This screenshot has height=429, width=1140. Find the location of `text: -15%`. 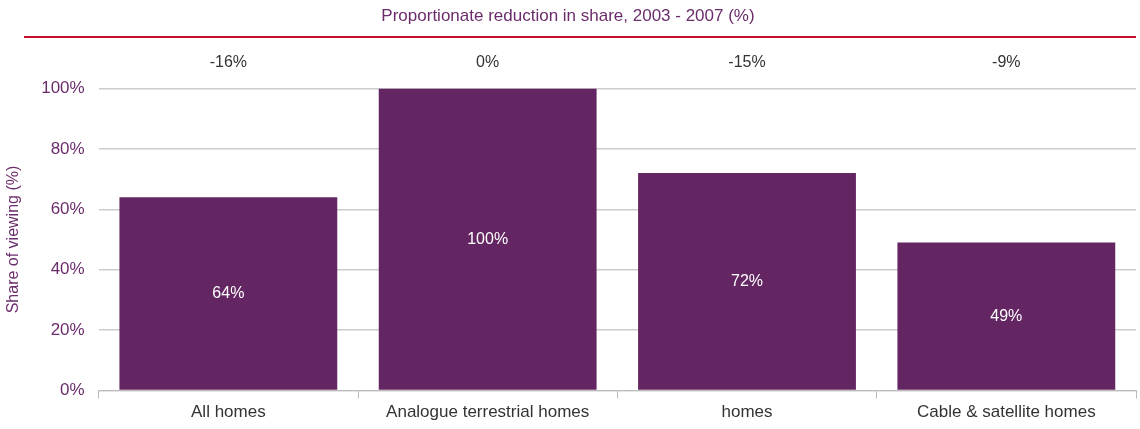

text: -15% is located at coordinates (747, 61).